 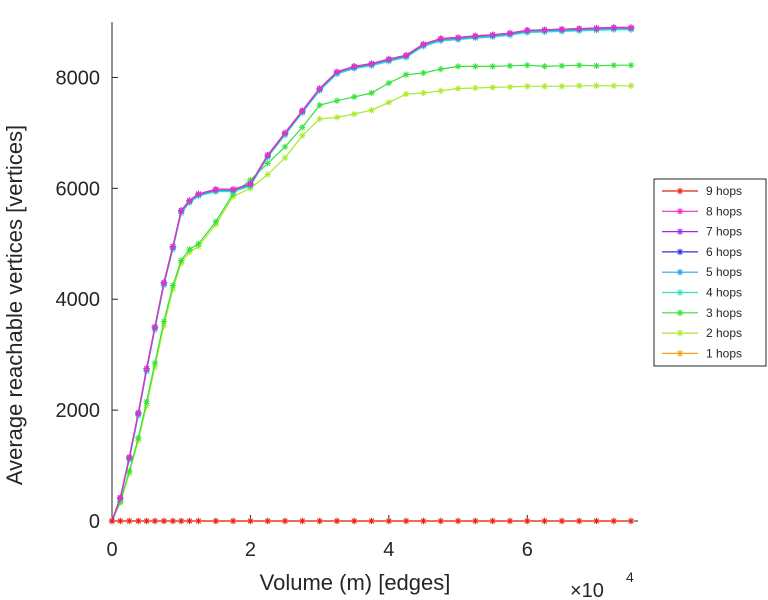 I want to click on legend-item-1-hops: 1 hops, so click(x=702, y=353).